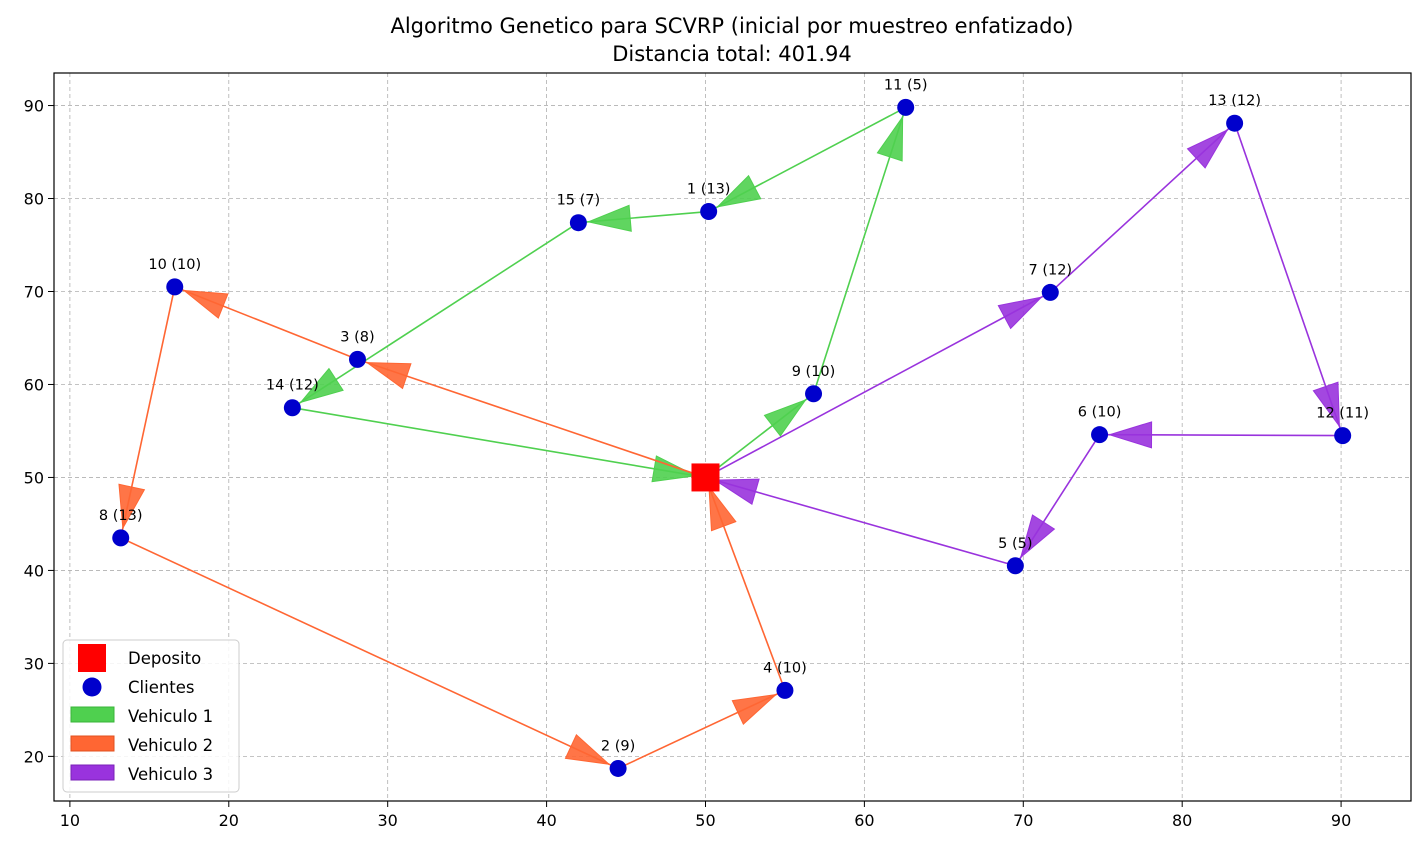 The height and width of the screenshot is (849, 1425). Describe the element at coordinates (34, 199) in the screenshot. I see `y-tick-label: 80` at that location.